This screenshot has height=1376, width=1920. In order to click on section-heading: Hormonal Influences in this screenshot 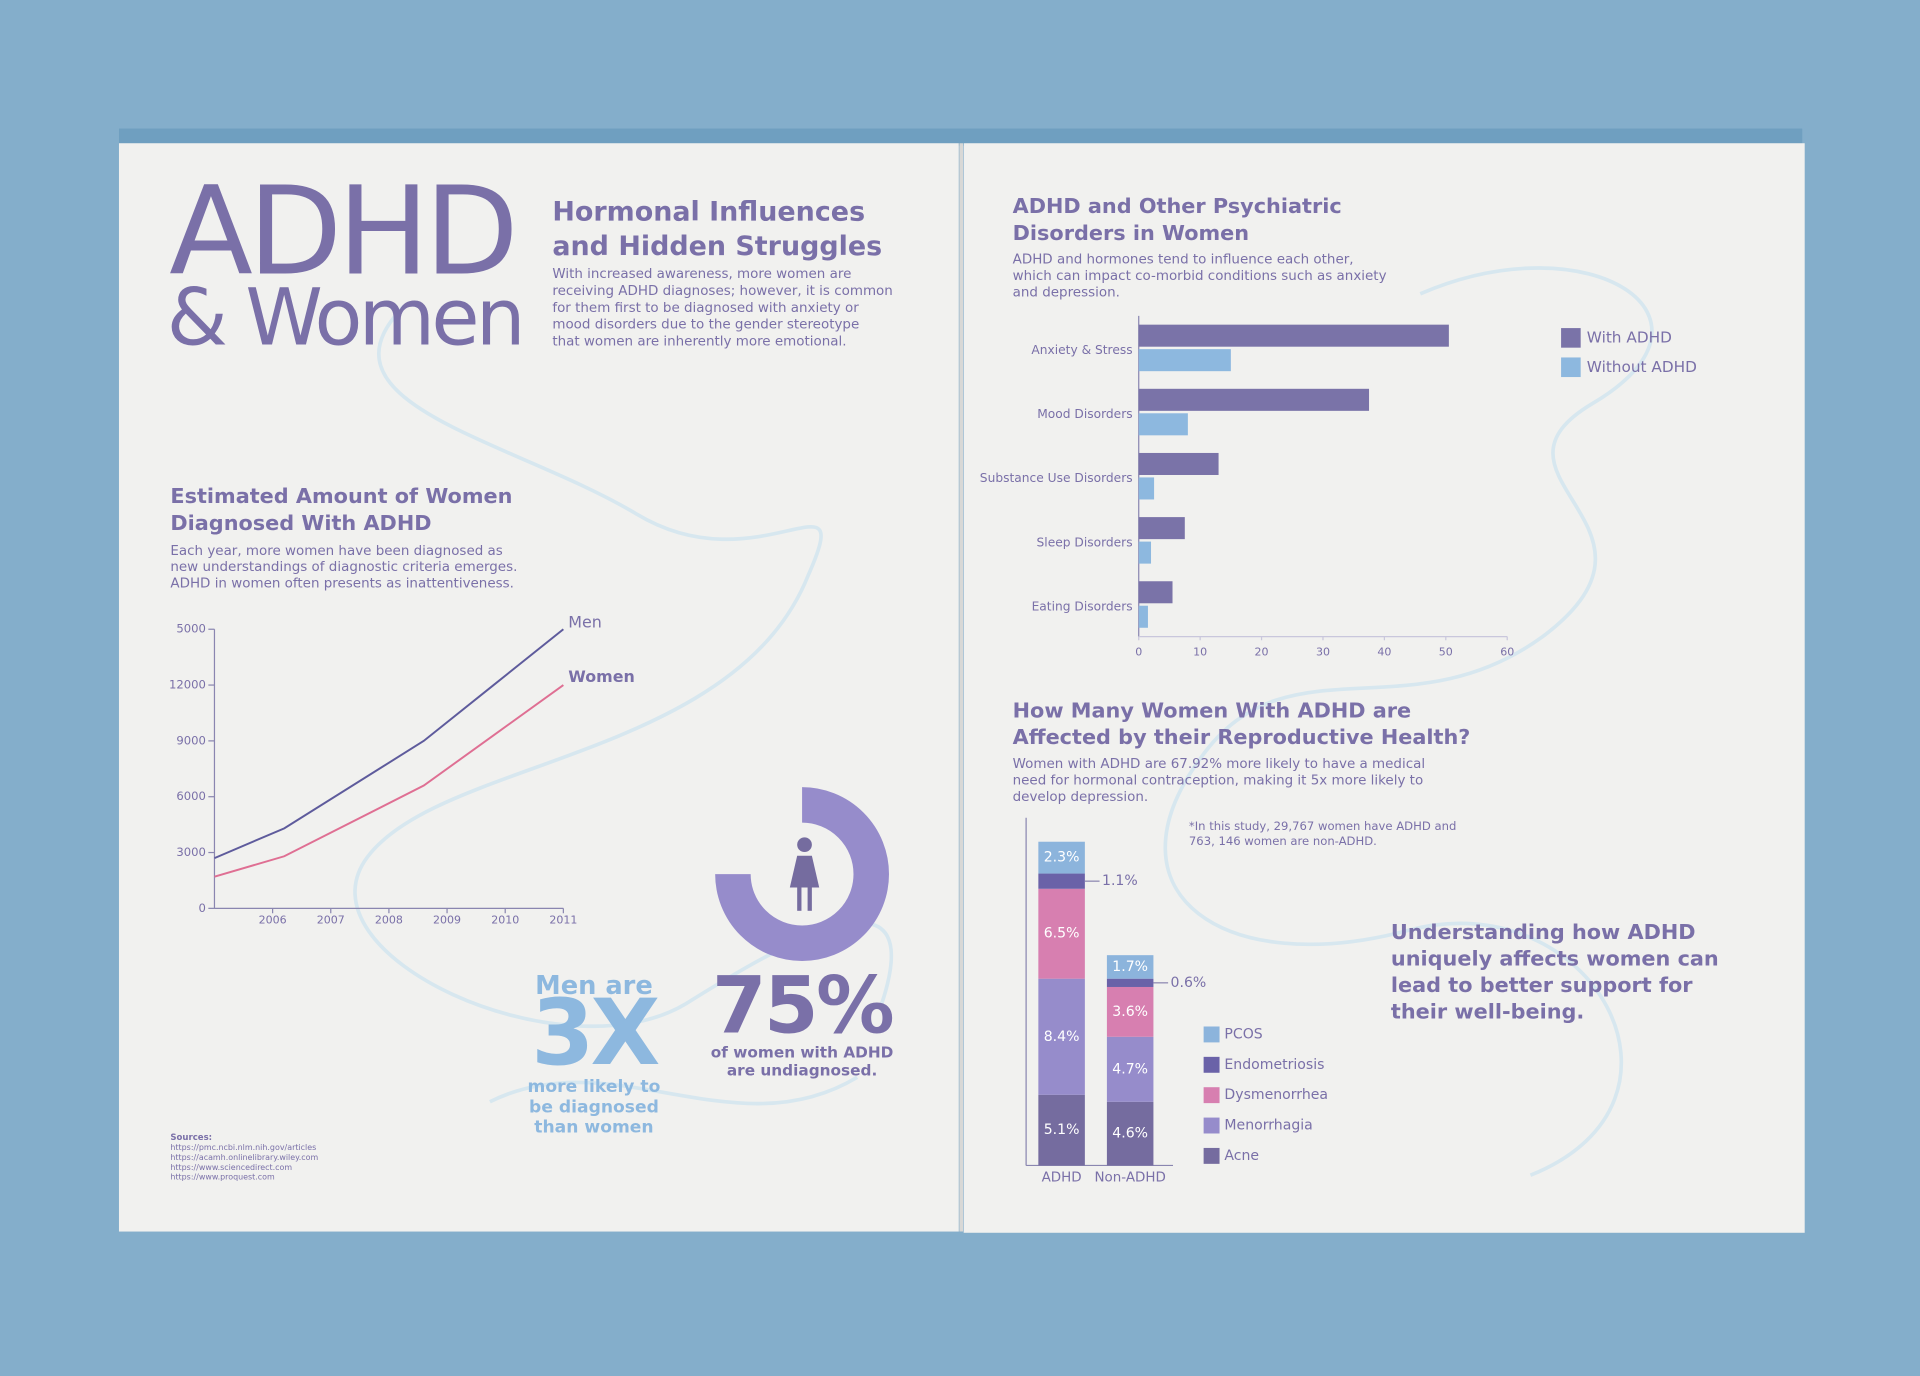, I will do `click(708, 212)`.